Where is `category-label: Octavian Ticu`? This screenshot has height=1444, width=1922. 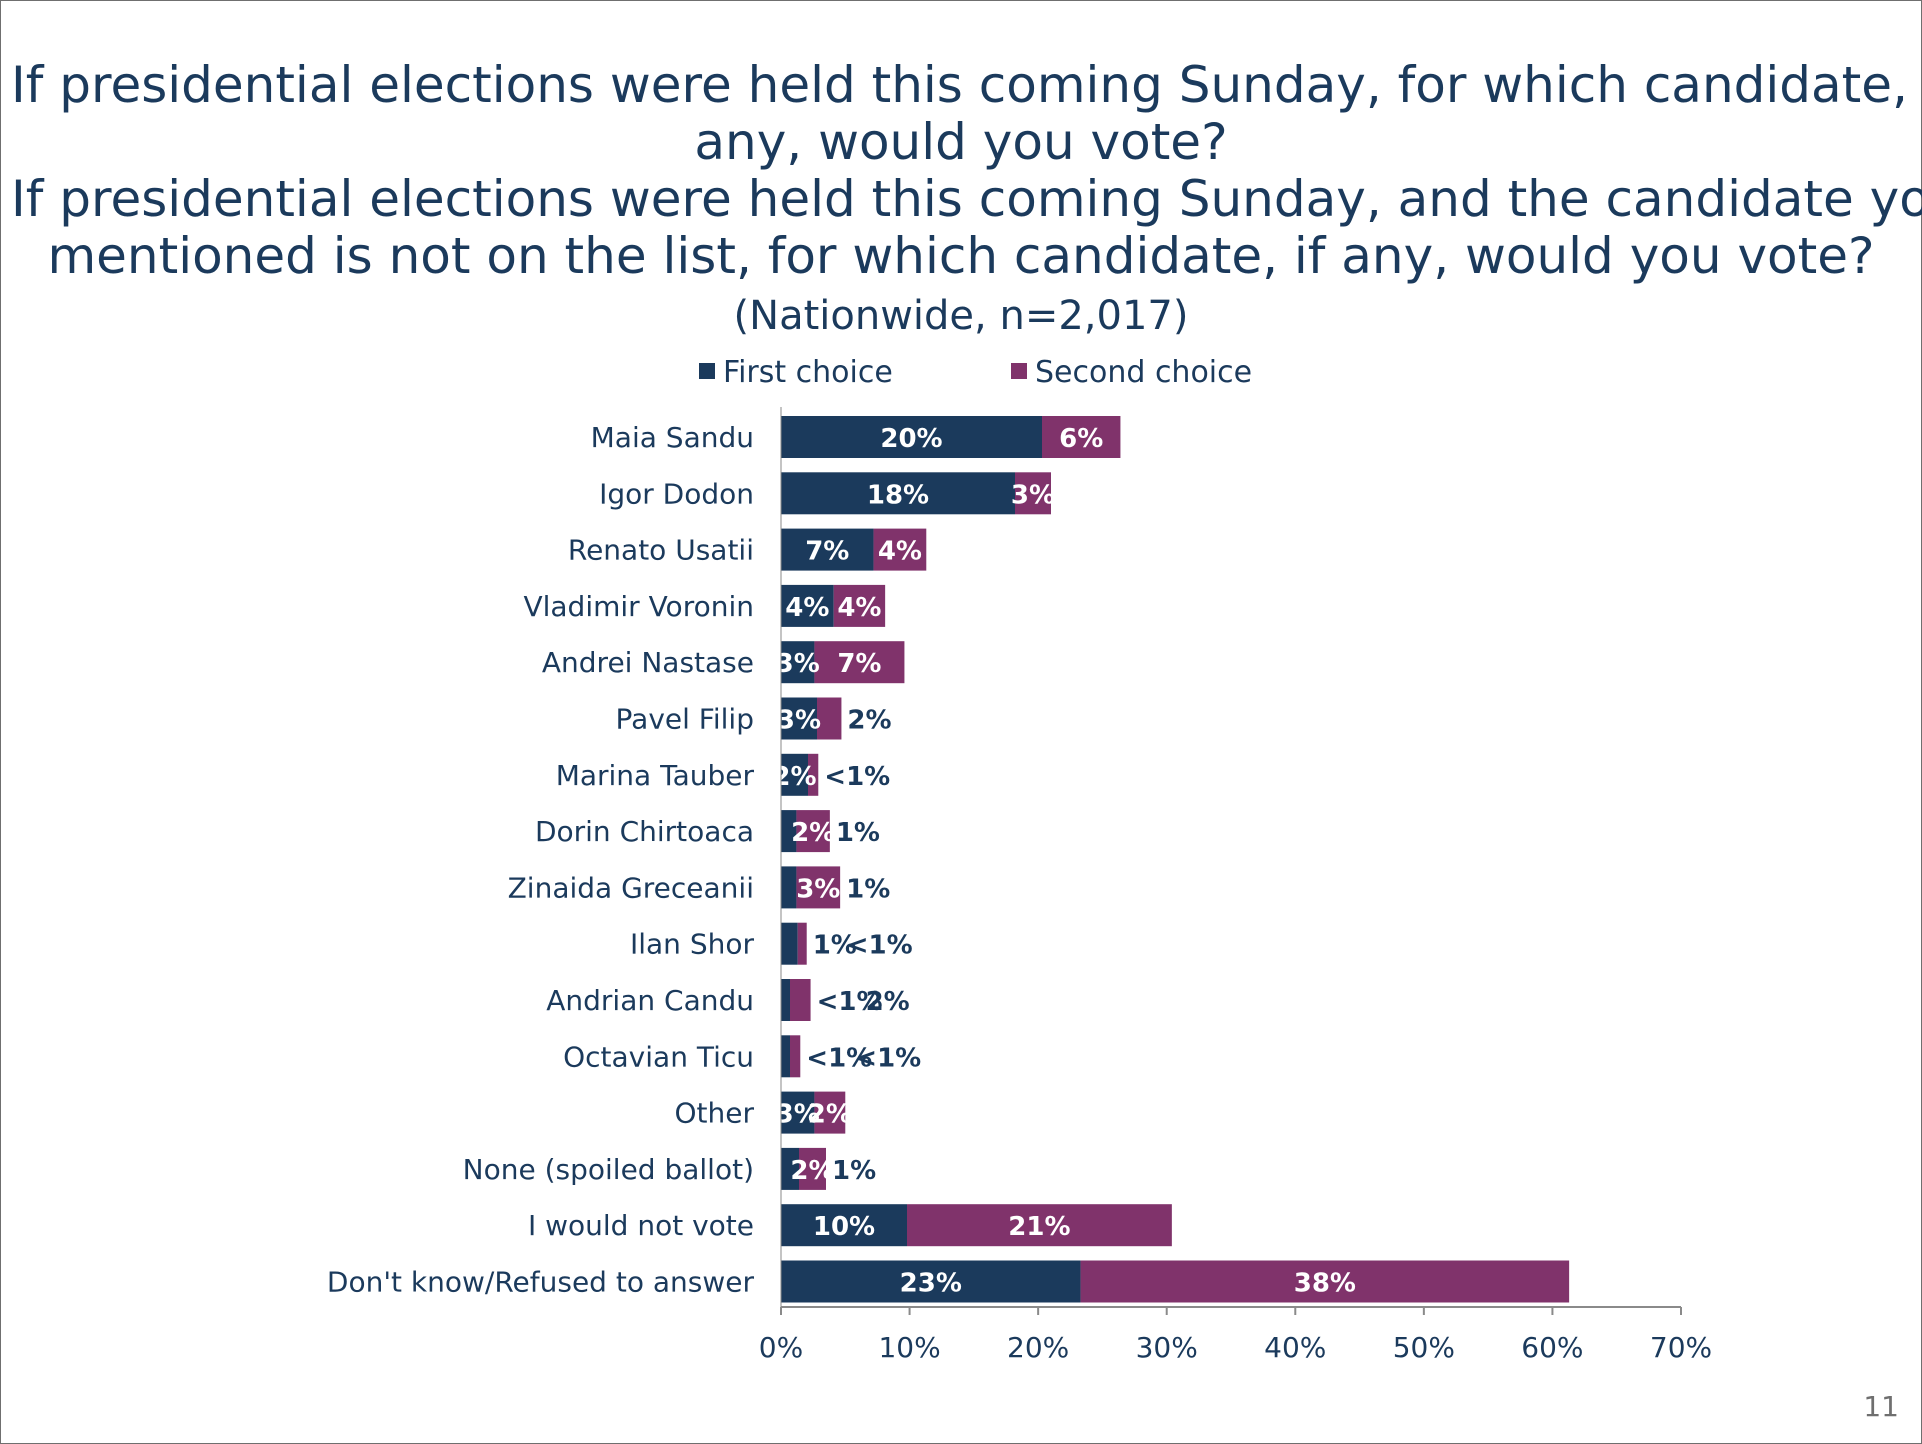
category-label: Octavian Ticu is located at coordinates (658, 1056).